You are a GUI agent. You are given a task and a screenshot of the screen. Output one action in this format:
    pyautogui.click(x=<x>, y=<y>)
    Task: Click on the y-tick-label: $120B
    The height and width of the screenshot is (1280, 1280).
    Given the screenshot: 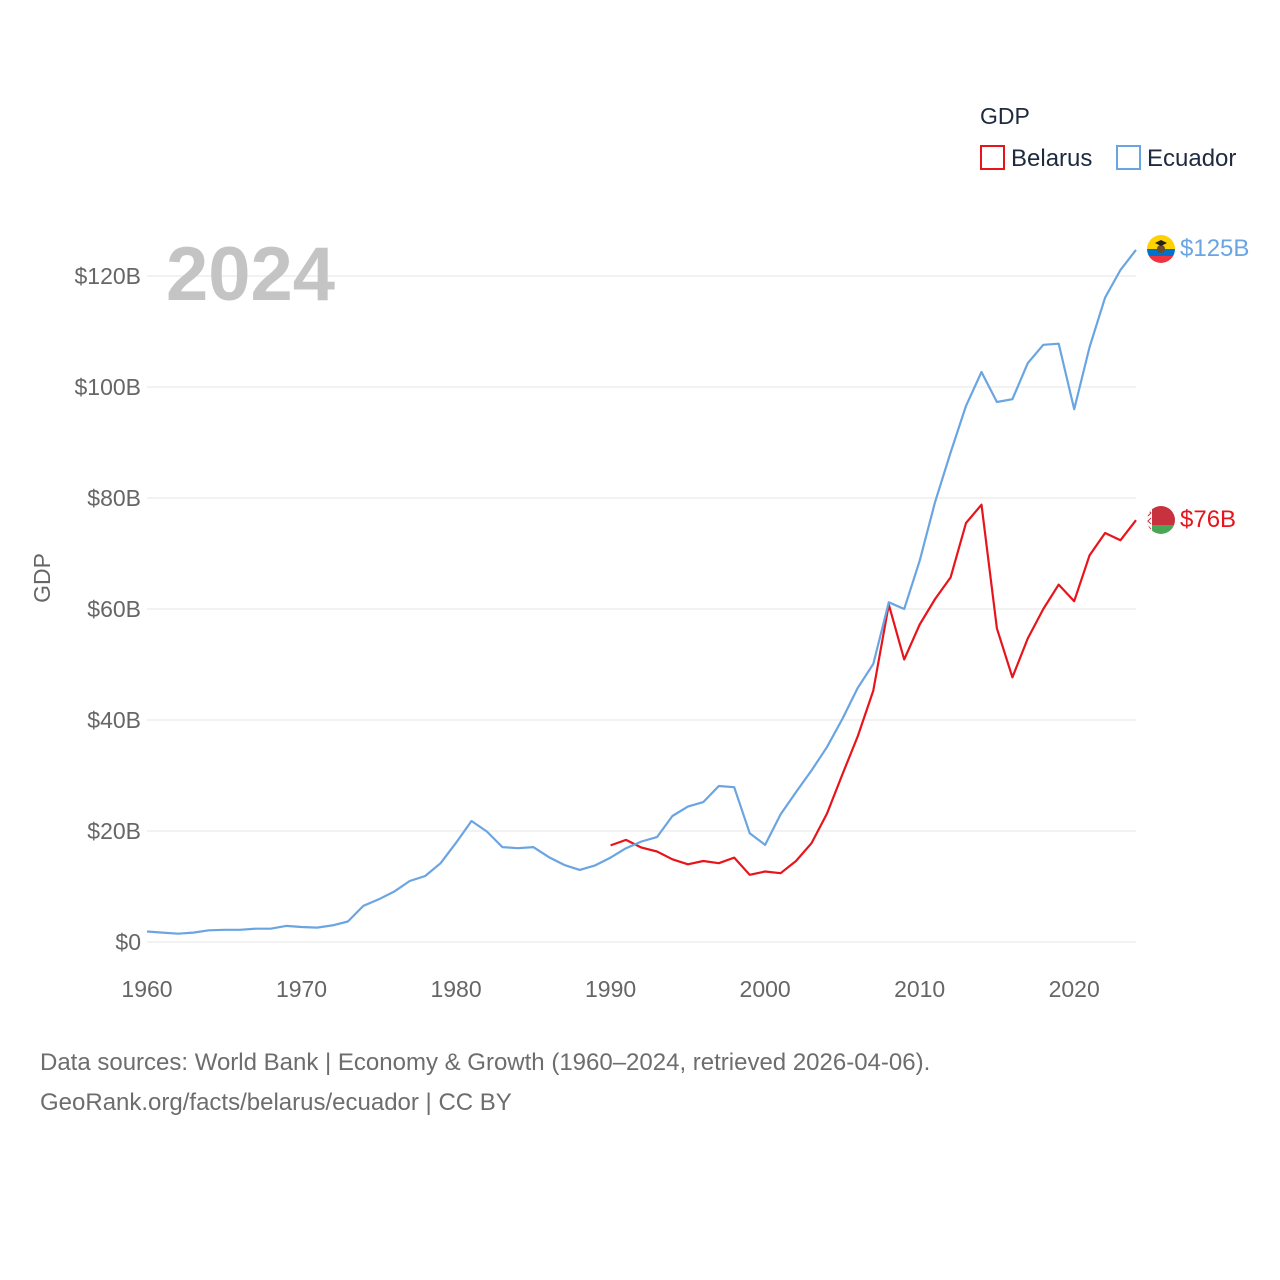 What is the action you would take?
    pyautogui.click(x=107, y=276)
    